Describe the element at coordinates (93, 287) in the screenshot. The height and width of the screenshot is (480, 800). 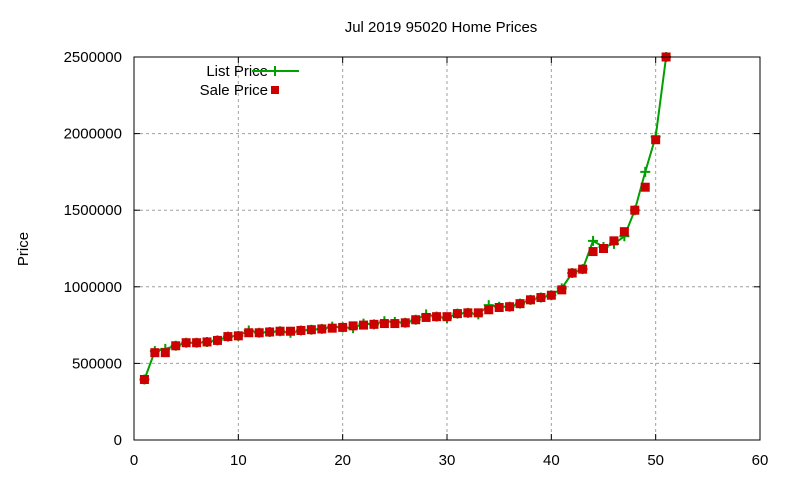
I see `y-tick-label: 1000000` at that location.